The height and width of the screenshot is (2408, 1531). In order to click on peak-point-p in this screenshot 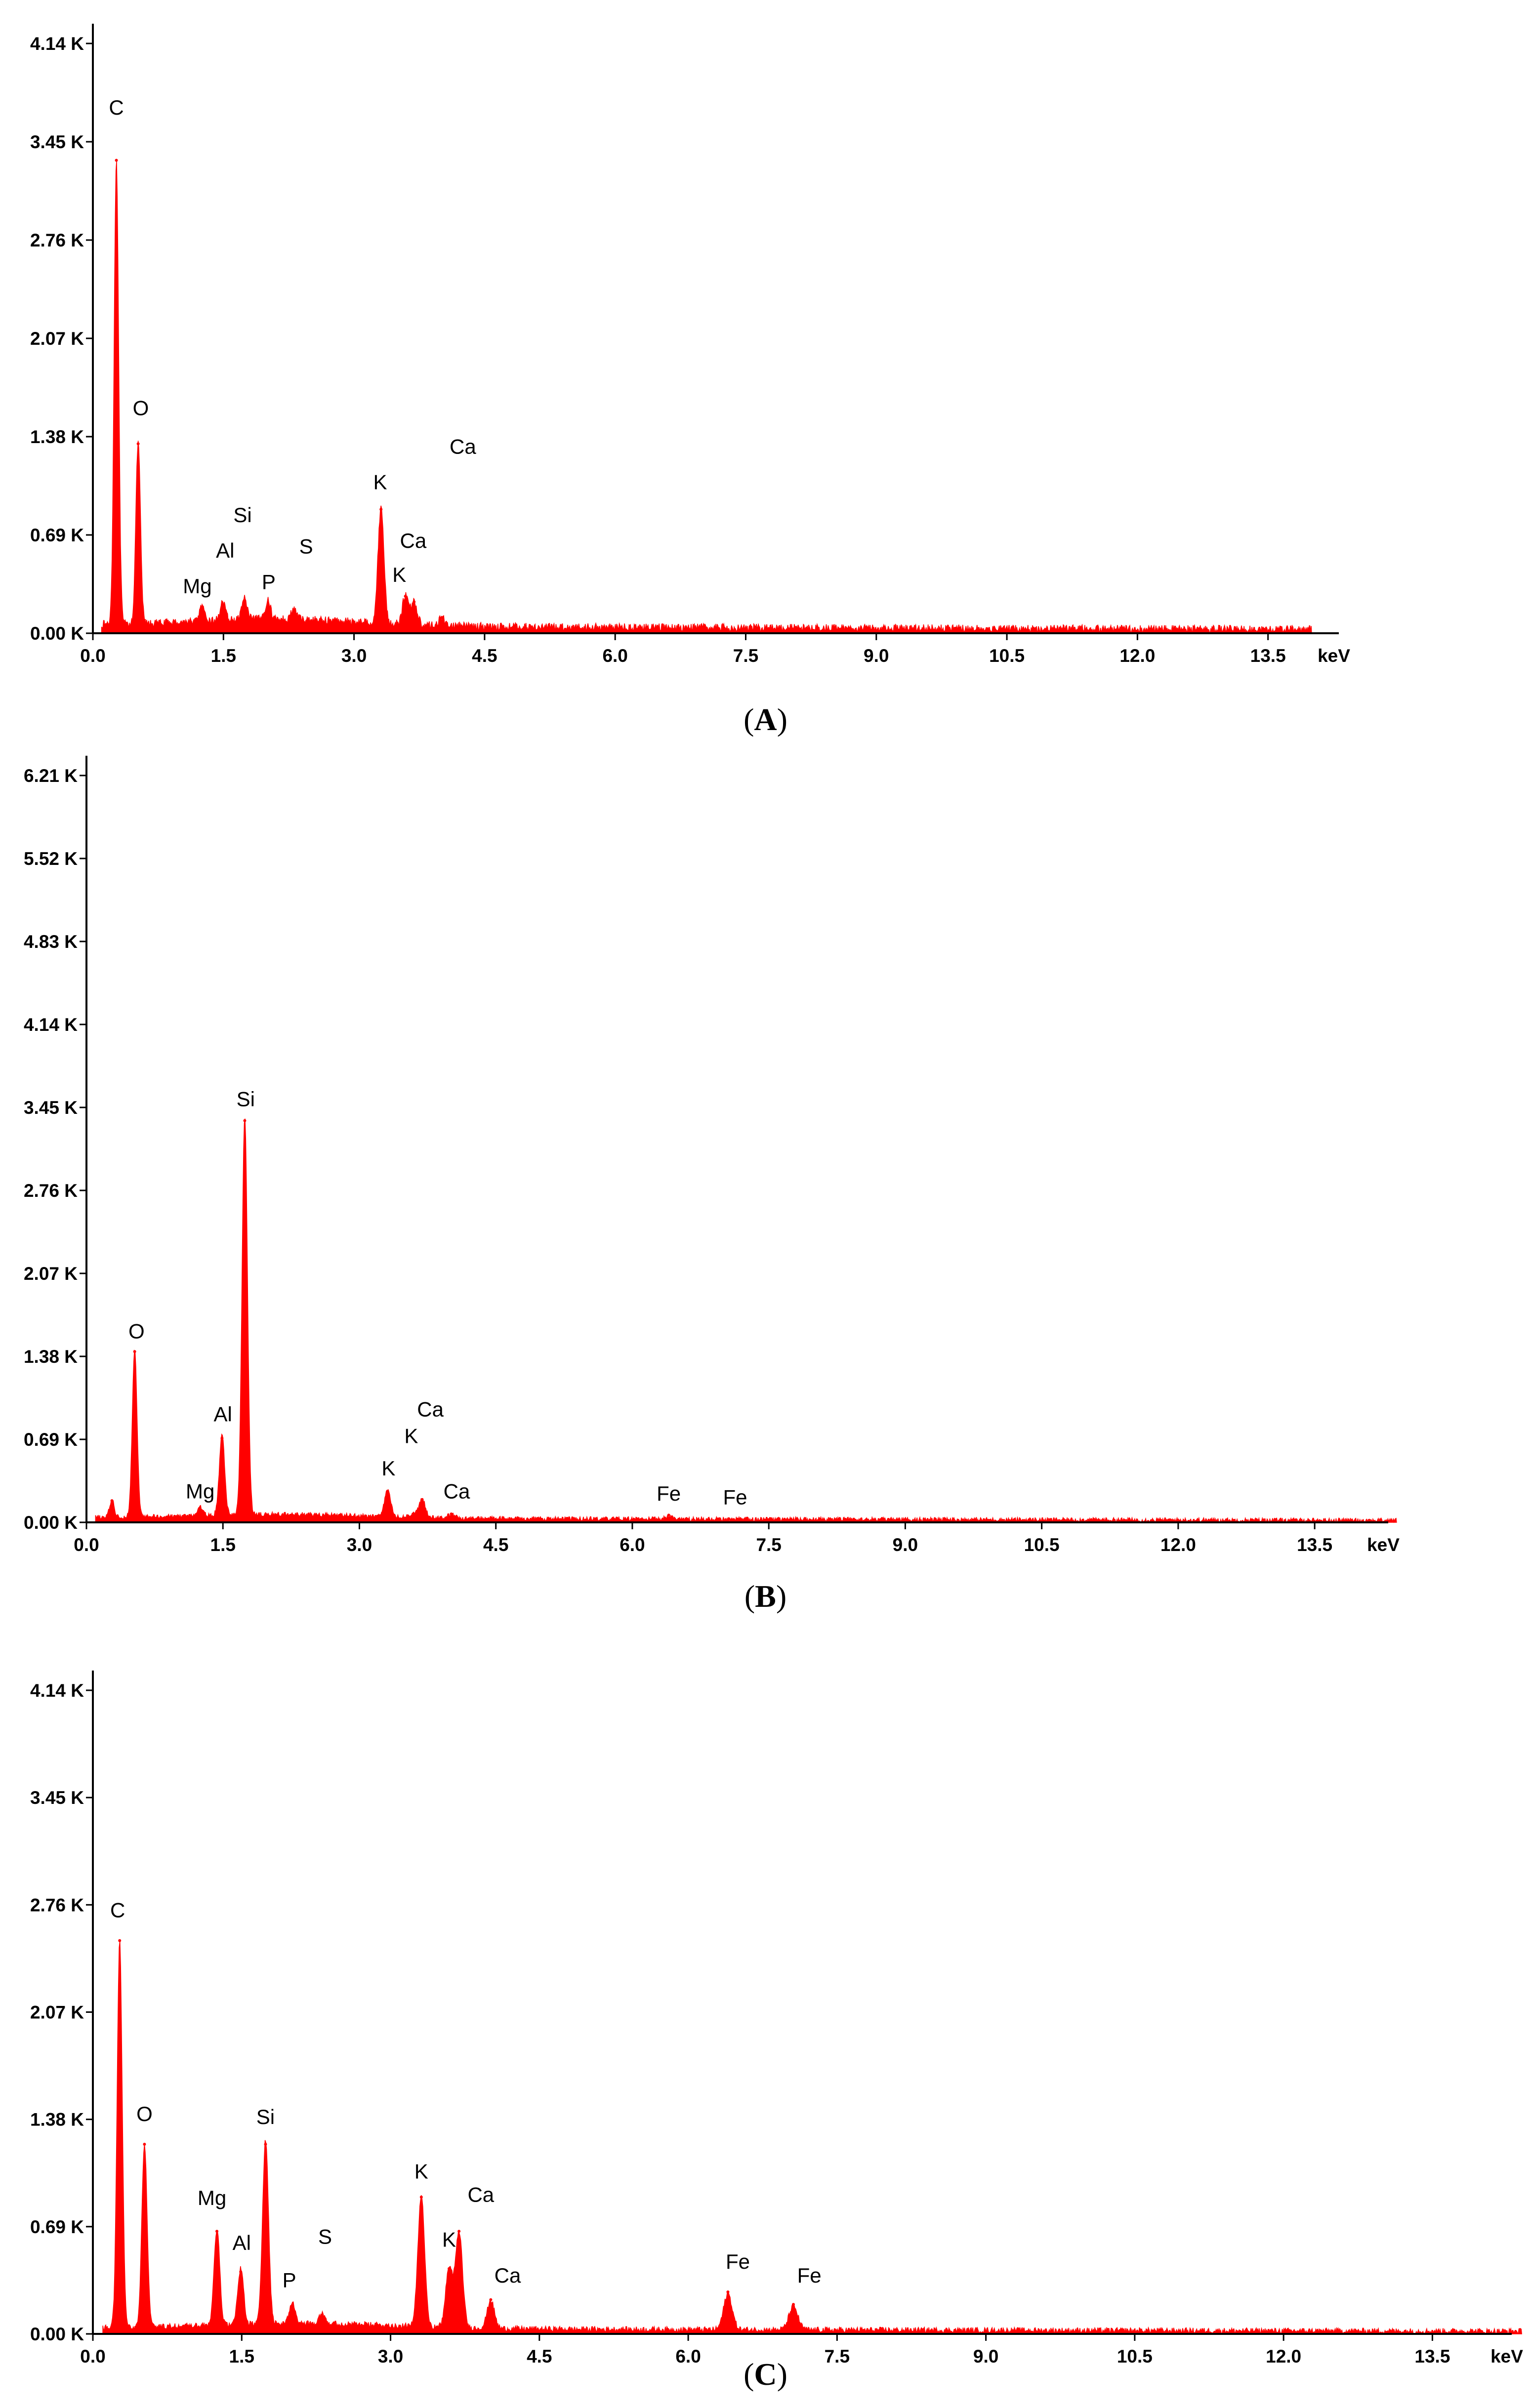, I will do `click(292, 2308)`.